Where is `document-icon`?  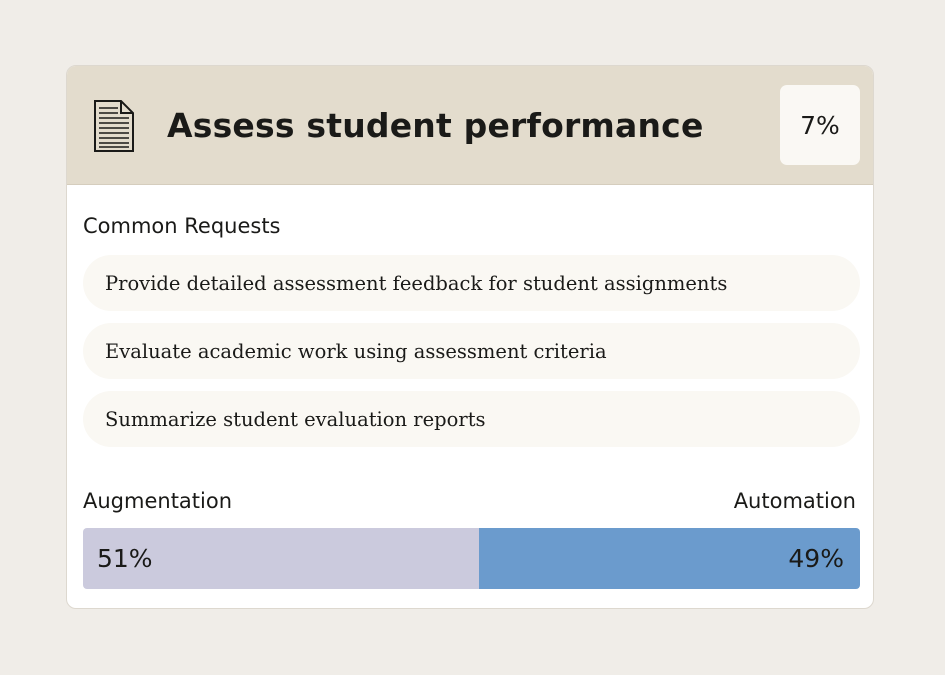 document-icon is located at coordinates (114, 126).